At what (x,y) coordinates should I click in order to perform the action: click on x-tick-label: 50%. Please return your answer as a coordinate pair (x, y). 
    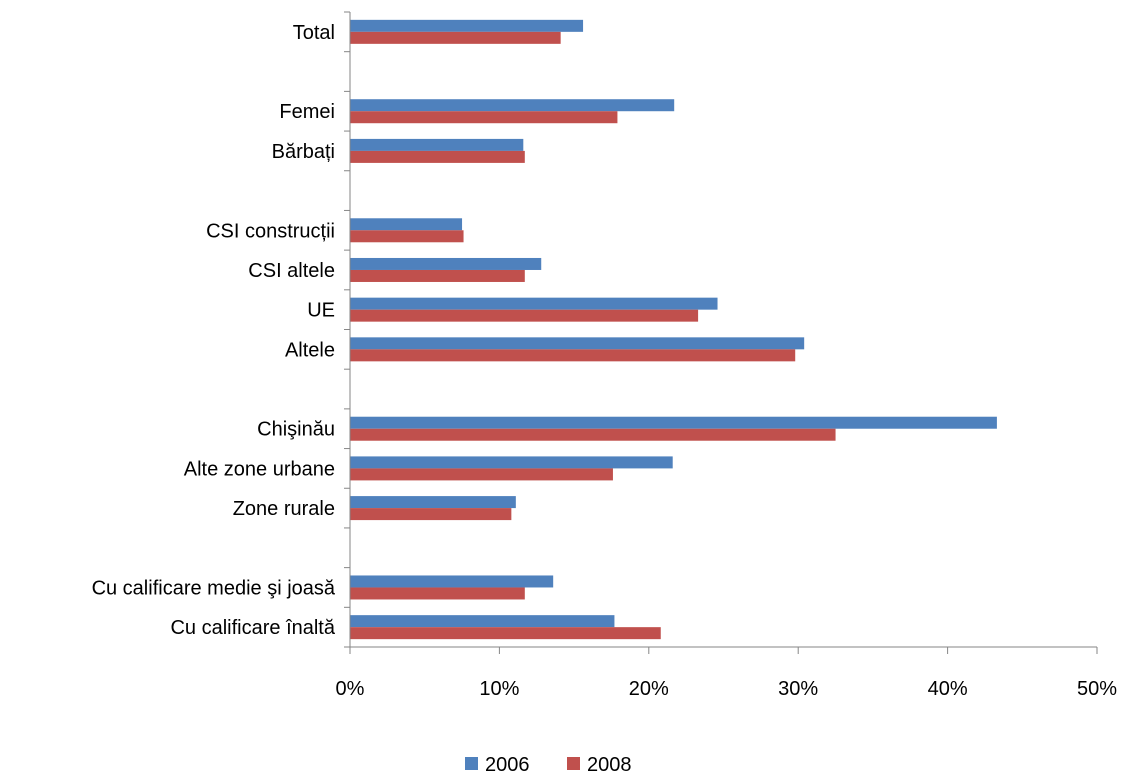
    Looking at the image, I should click on (1097, 689).